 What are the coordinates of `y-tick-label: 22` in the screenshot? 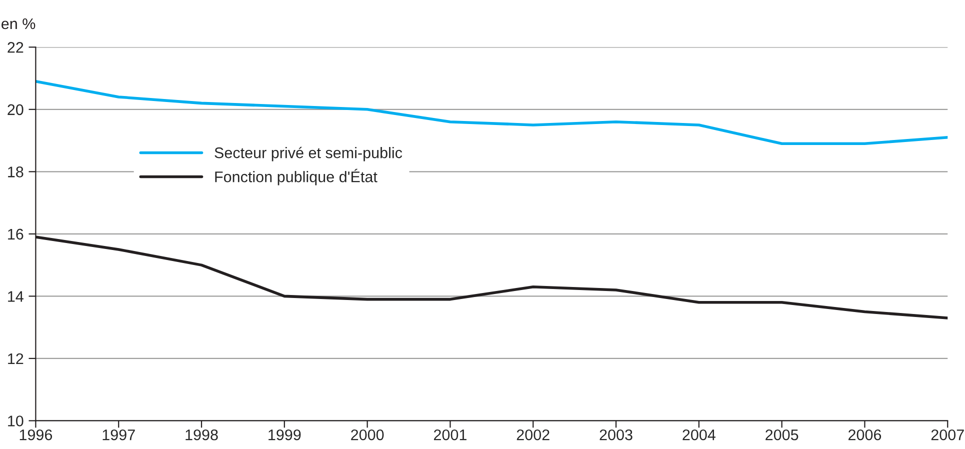 It's located at (16, 47).